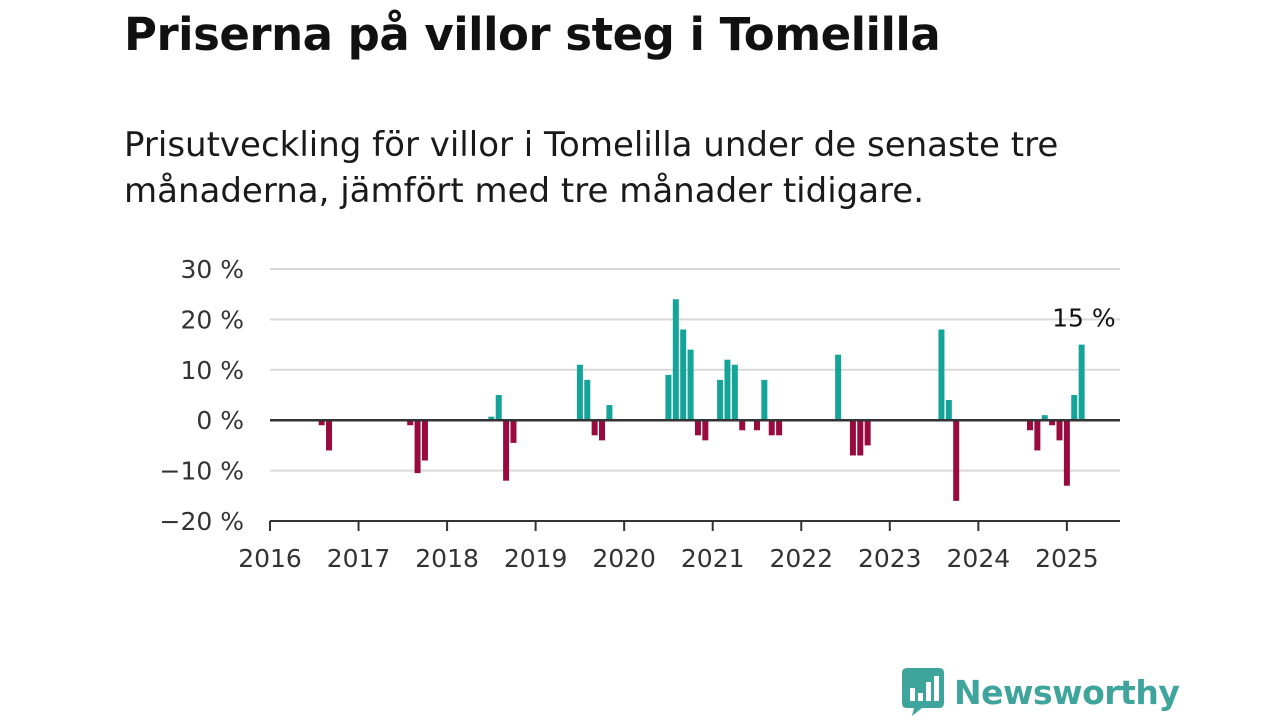  I want to click on data-label-last: 15 %, so click(1084, 318).